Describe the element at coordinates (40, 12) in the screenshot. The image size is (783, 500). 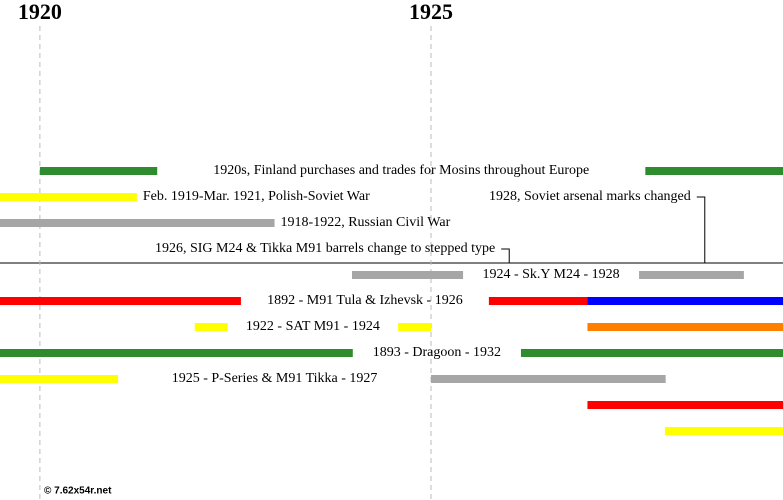
I see `x-tick-label: 1920` at that location.